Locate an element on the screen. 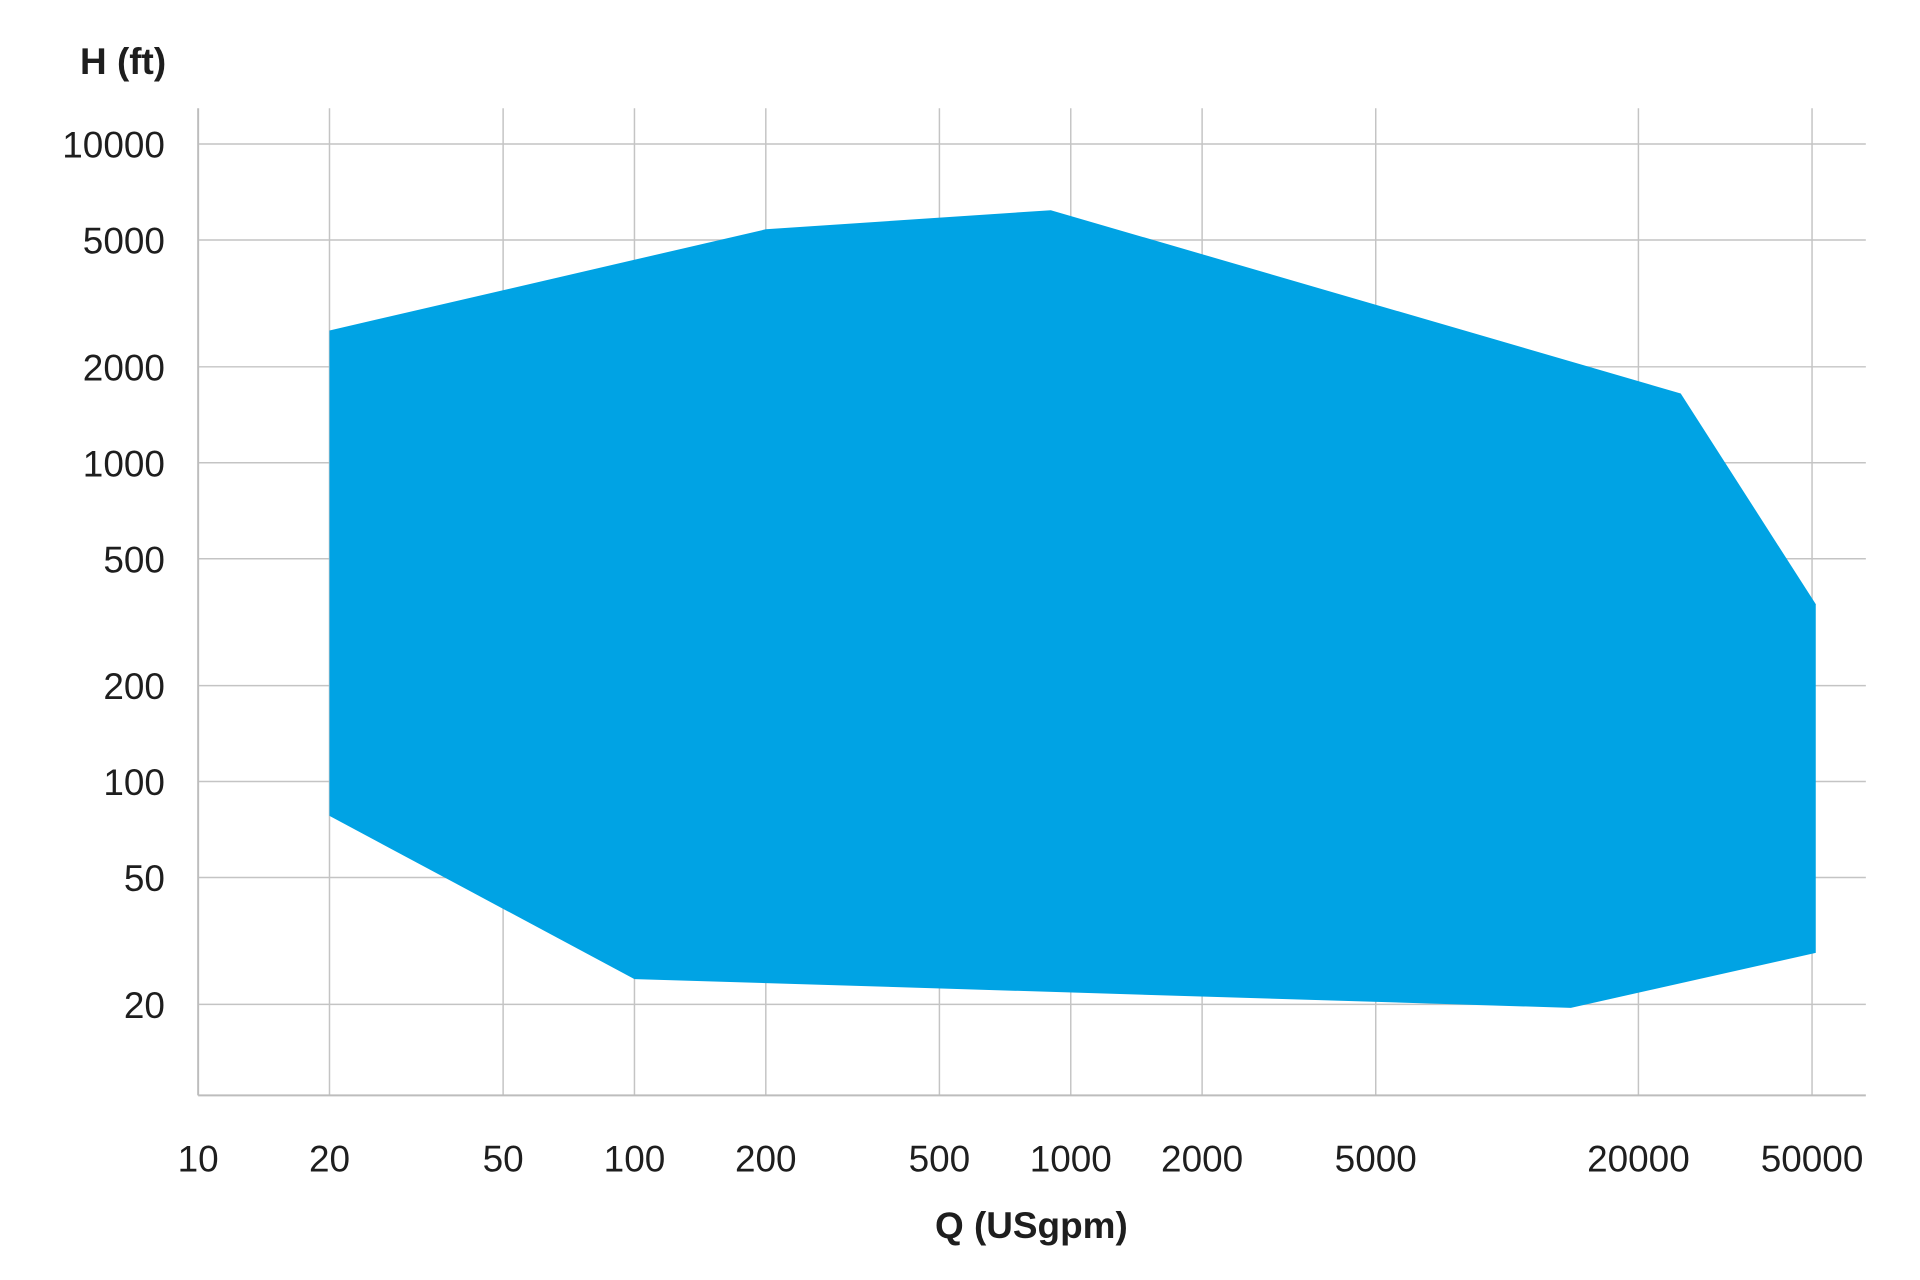 This screenshot has width=1920, height=1280. y-tick-label: 10000 is located at coordinates (113, 145).